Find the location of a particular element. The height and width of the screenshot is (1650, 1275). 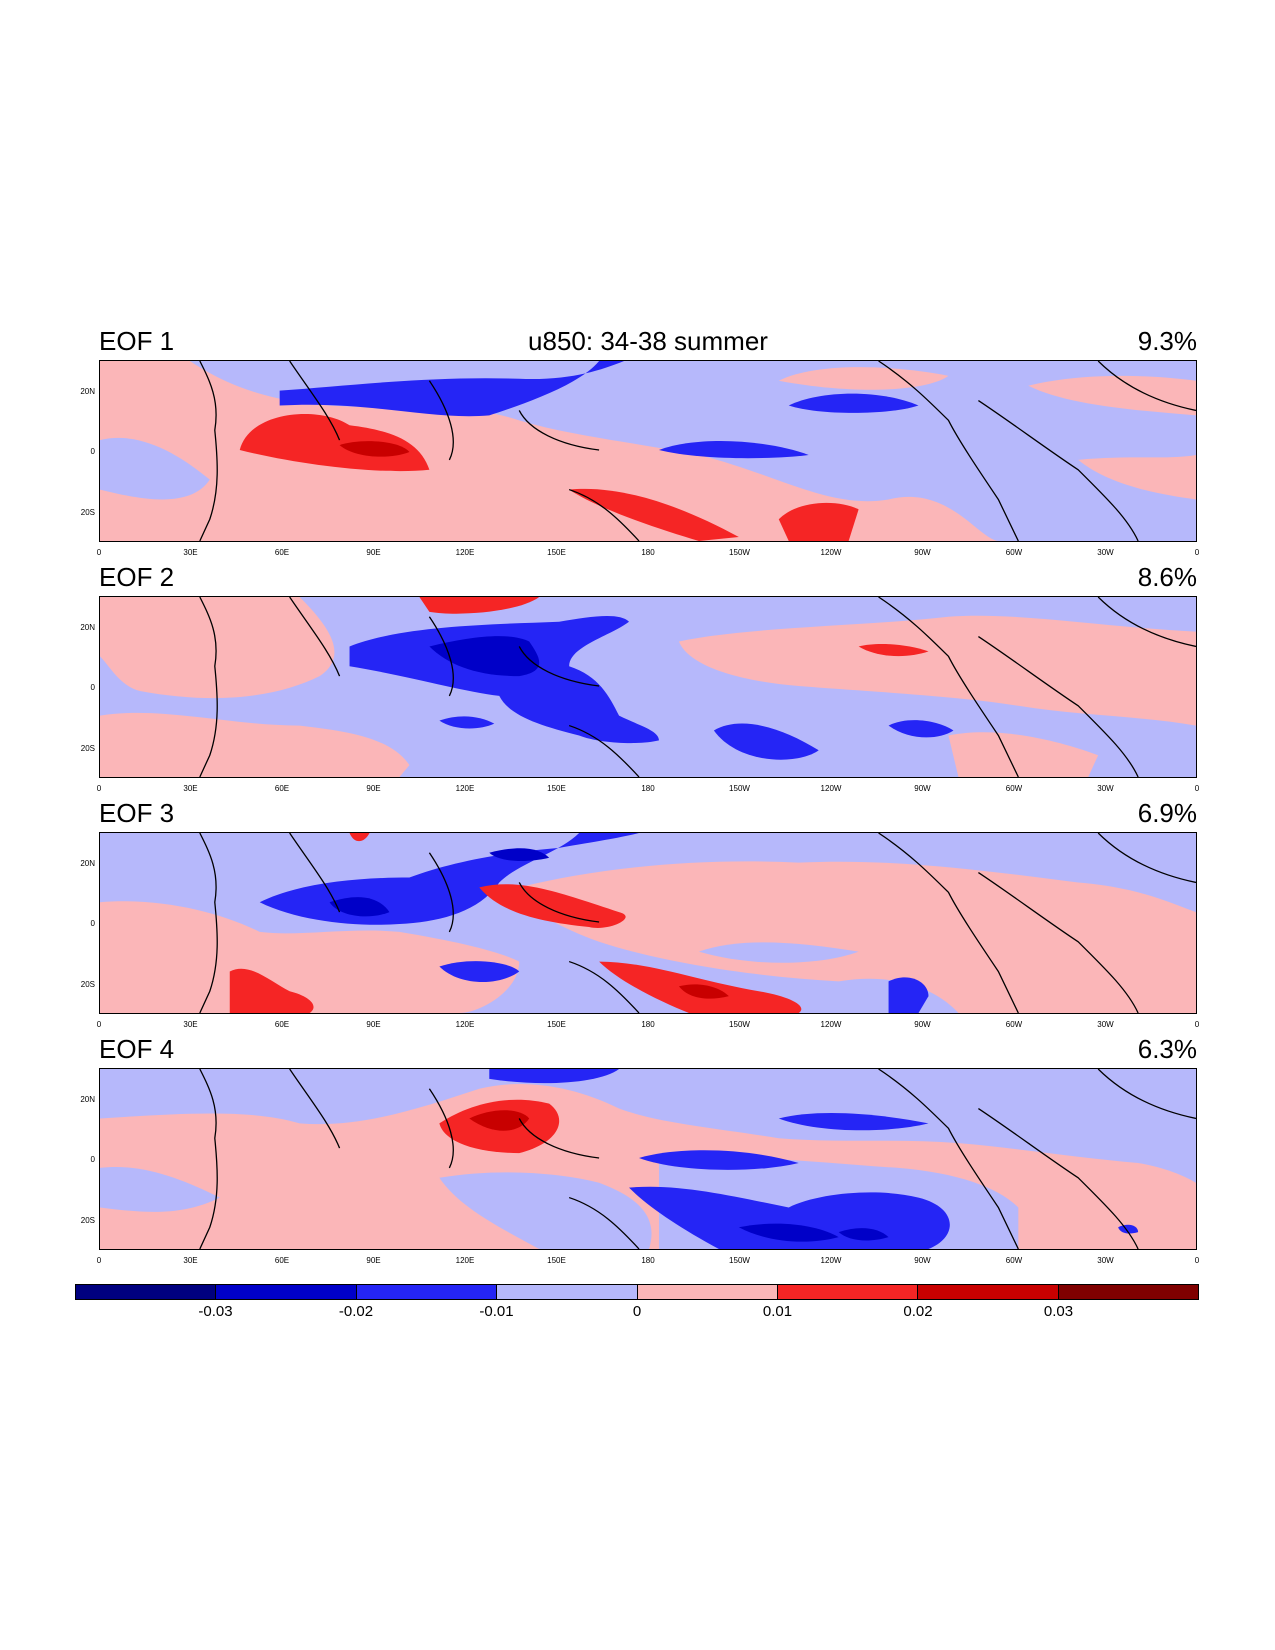

p3-lon-6: 180 is located at coordinates (648, 1024).